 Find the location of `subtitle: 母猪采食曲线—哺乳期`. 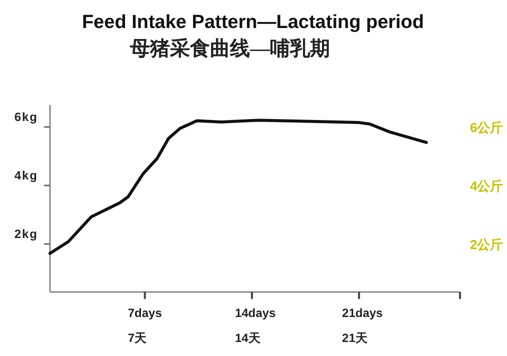

subtitle: 母猪采食曲线—哺乳期 is located at coordinates (230, 49).